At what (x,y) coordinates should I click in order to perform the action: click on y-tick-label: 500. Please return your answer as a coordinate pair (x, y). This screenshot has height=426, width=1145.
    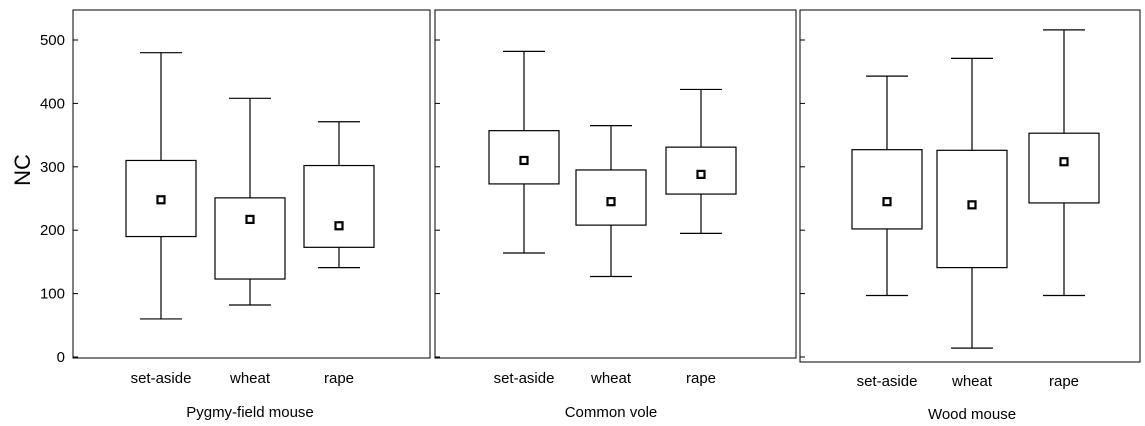
    Looking at the image, I should click on (52, 40).